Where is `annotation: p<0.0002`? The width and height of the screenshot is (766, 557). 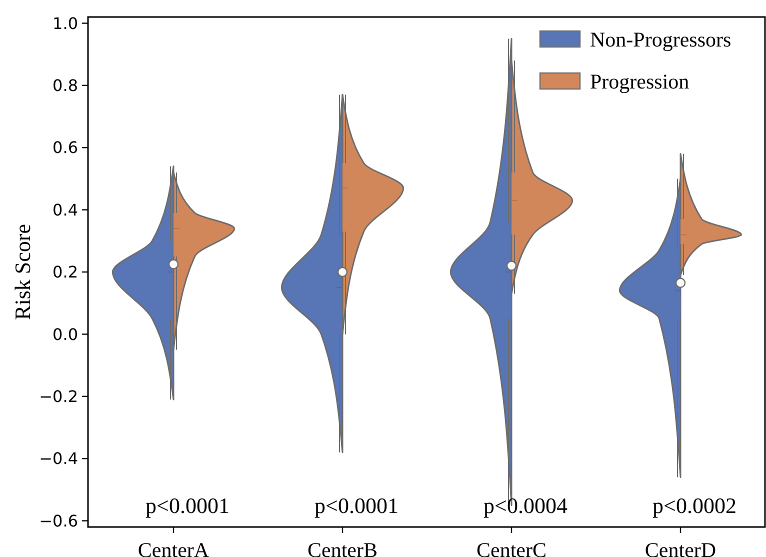 annotation: p<0.0002 is located at coordinates (694, 505).